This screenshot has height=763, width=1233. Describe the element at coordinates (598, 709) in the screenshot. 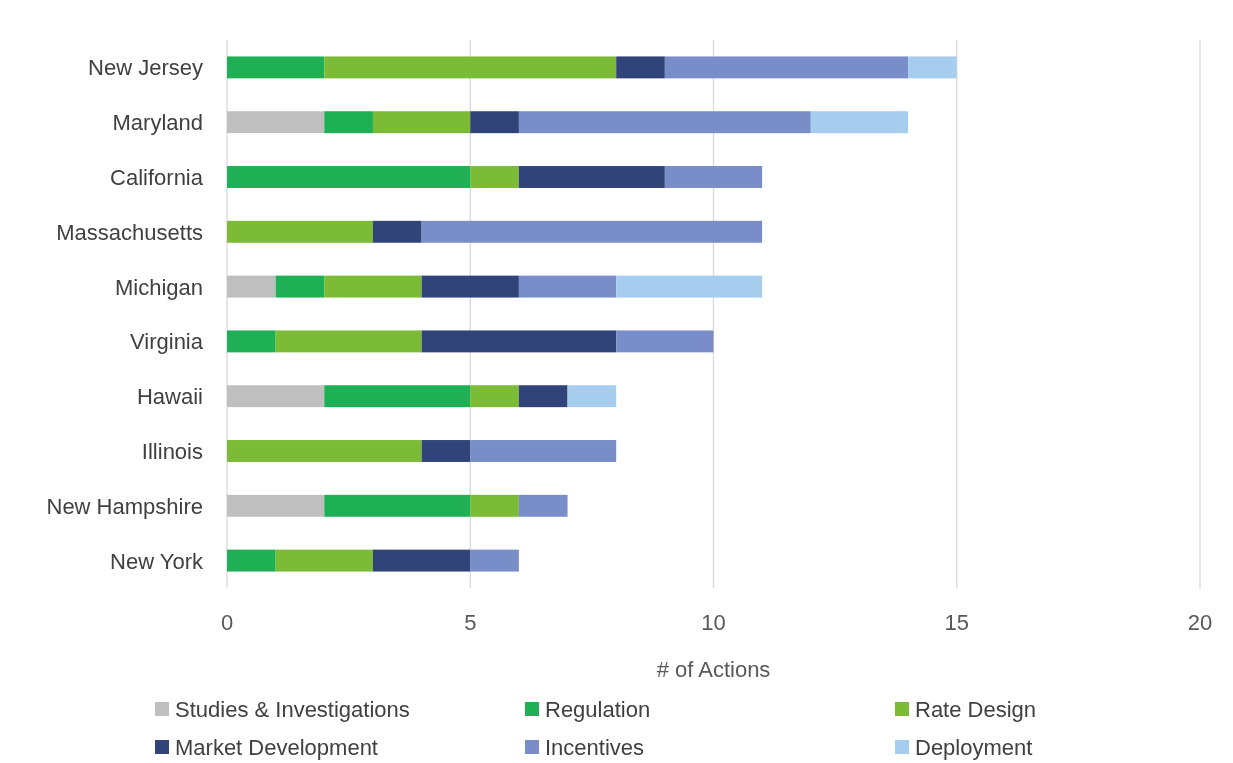

I see `legend-label: Regulation` at that location.